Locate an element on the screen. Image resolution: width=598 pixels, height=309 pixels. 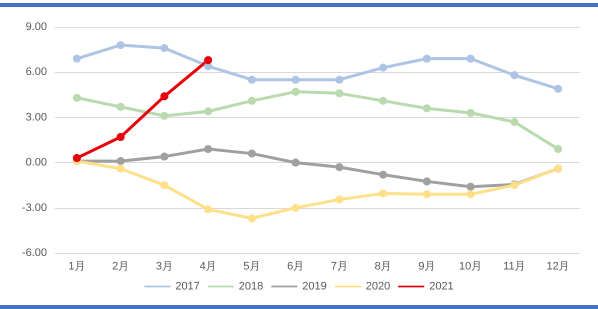
x-tick-label: 9月 is located at coordinates (427, 266).